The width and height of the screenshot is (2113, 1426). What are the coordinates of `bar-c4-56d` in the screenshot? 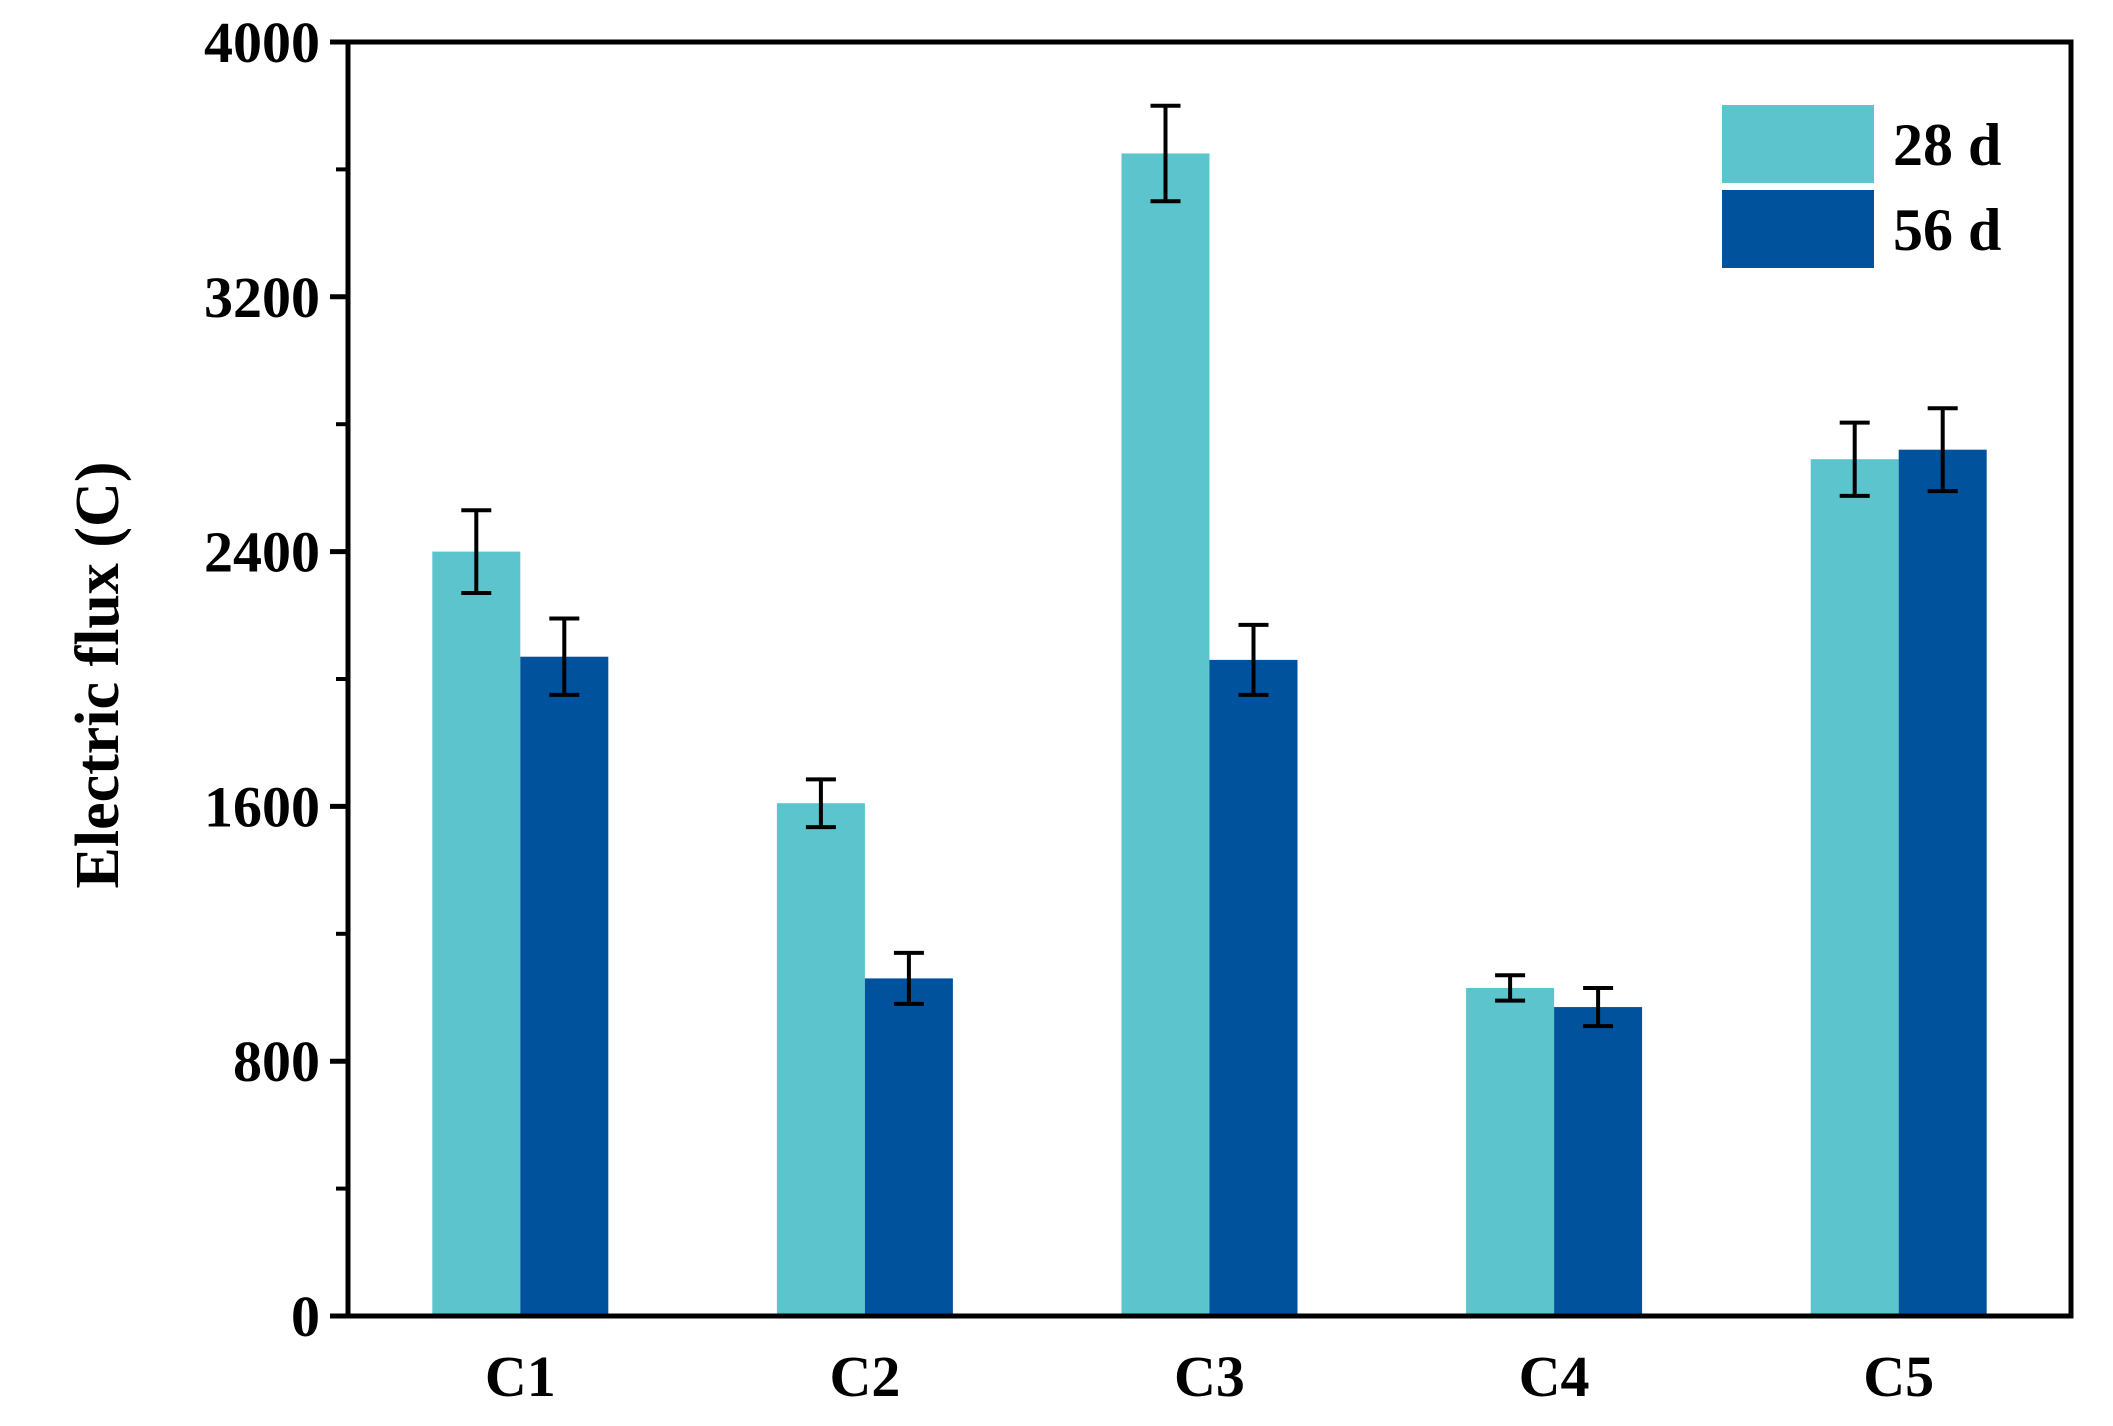 It's located at (1598, 1161).